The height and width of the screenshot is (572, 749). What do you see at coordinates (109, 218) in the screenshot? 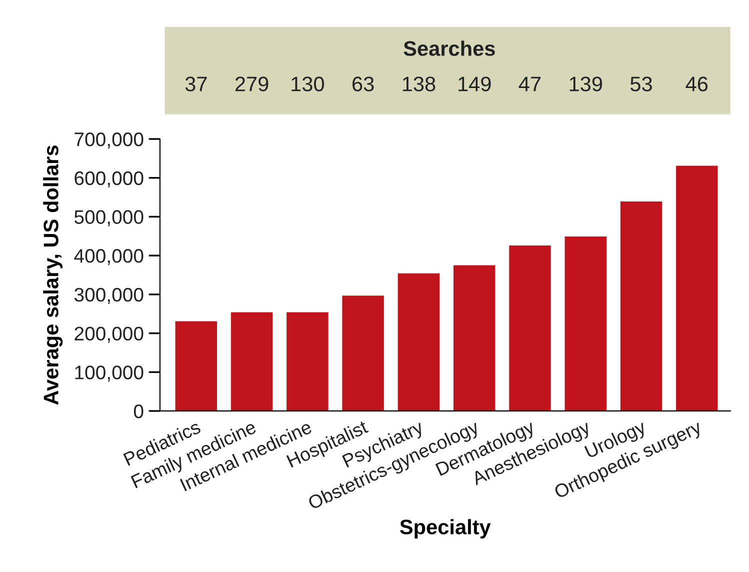
I see `y-tick-label: 500,000` at bounding box center [109, 218].